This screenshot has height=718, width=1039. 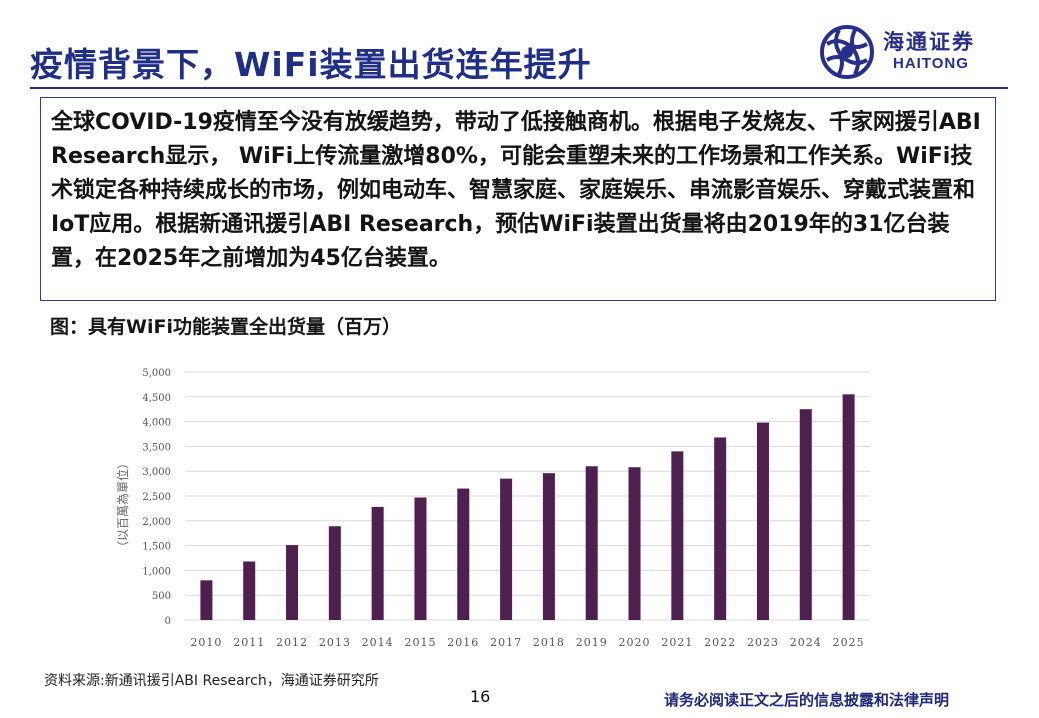 What do you see at coordinates (292, 642) in the screenshot?
I see `x-tick-label: 2012` at bounding box center [292, 642].